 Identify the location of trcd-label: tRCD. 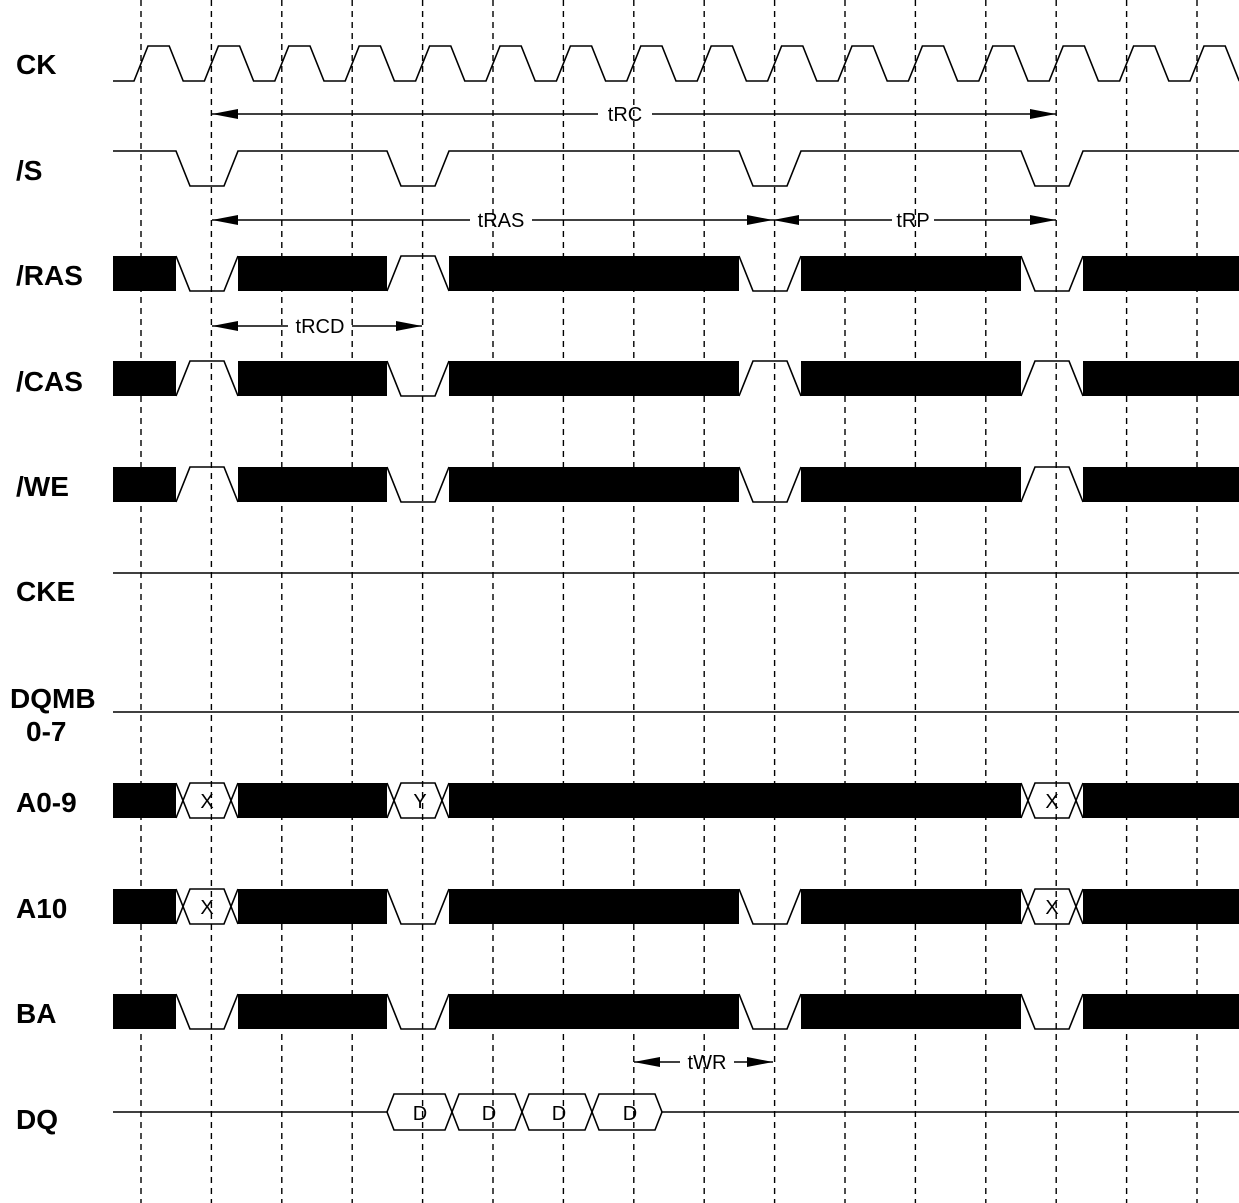
(320, 327).